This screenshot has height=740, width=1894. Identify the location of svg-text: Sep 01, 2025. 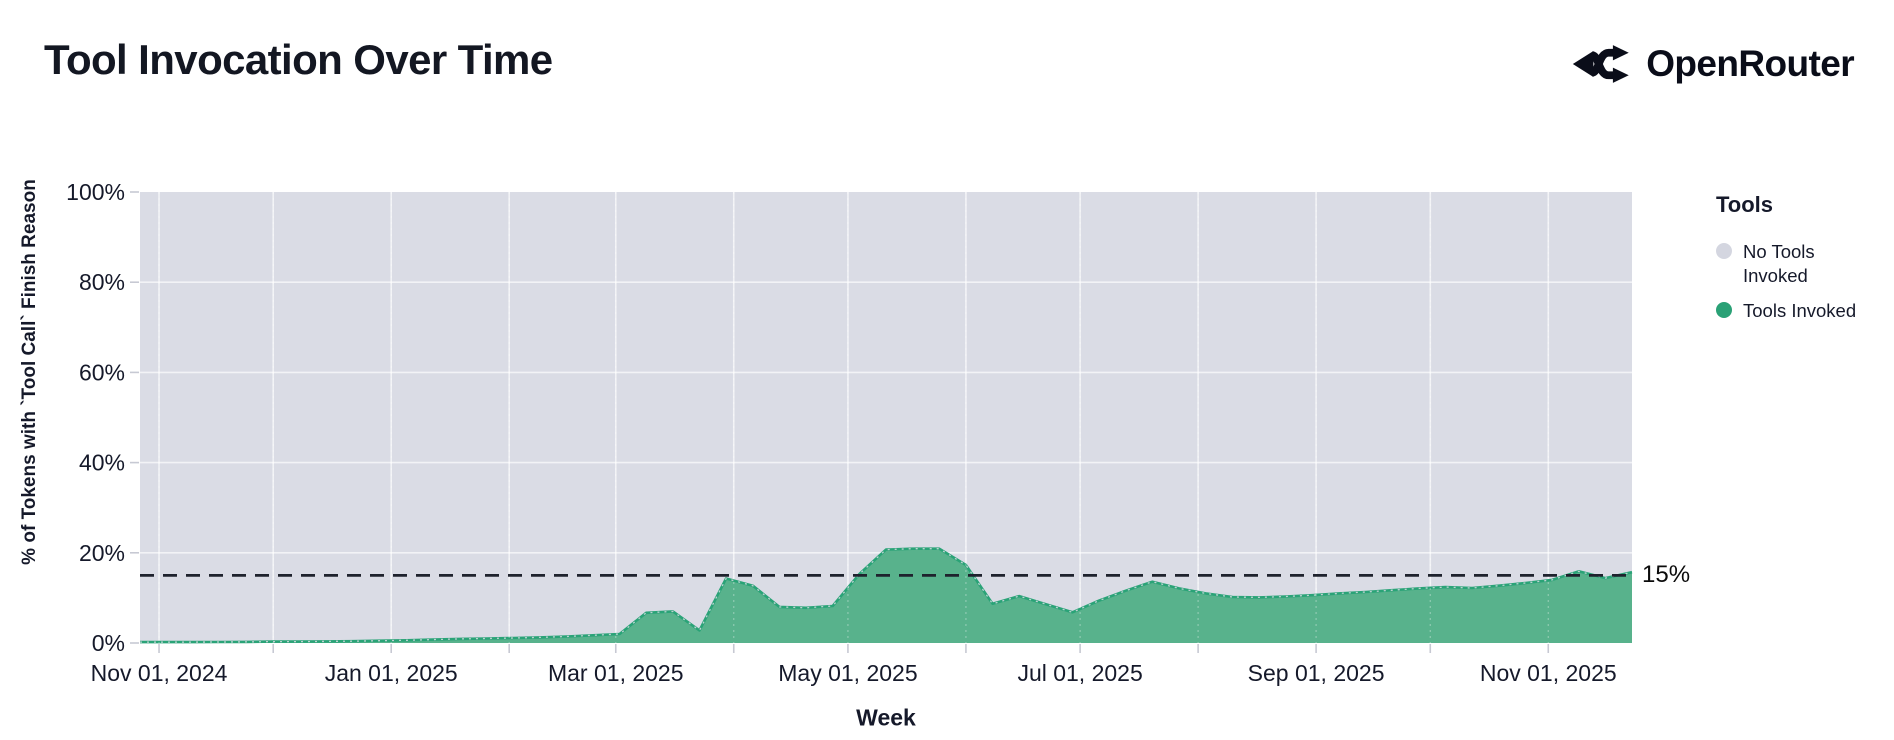
(1316, 673).